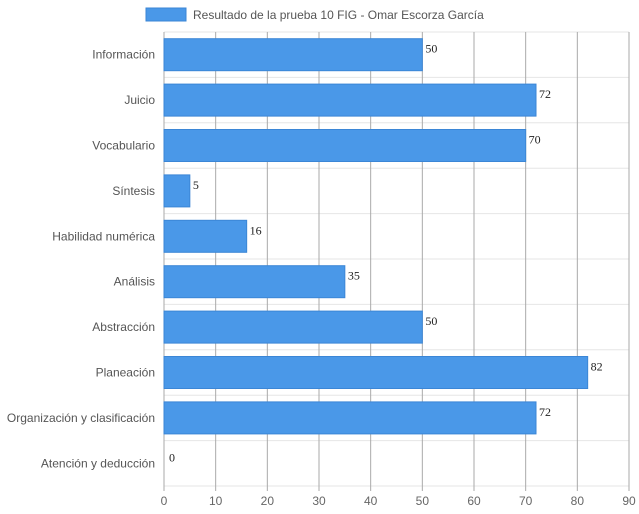 This screenshot has height=514, width=639. I want to click on category-label: Abstracción, so click(123, 327).